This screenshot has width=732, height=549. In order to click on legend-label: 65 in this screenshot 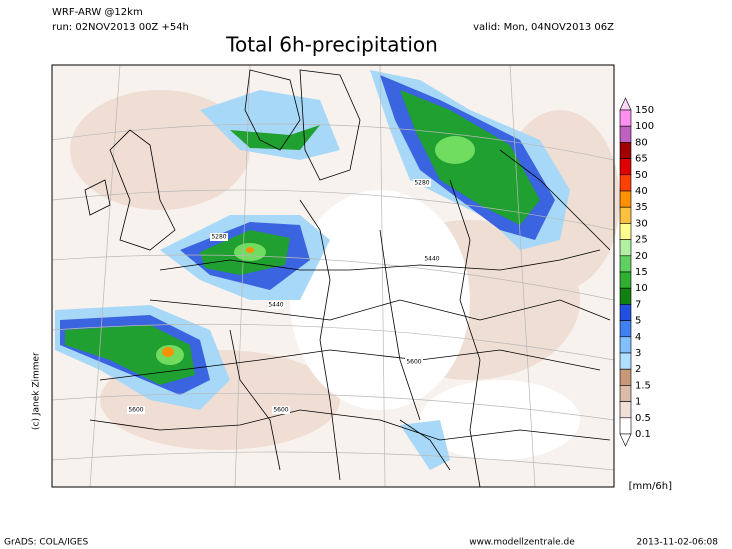, I will do `click(641, 159)`.